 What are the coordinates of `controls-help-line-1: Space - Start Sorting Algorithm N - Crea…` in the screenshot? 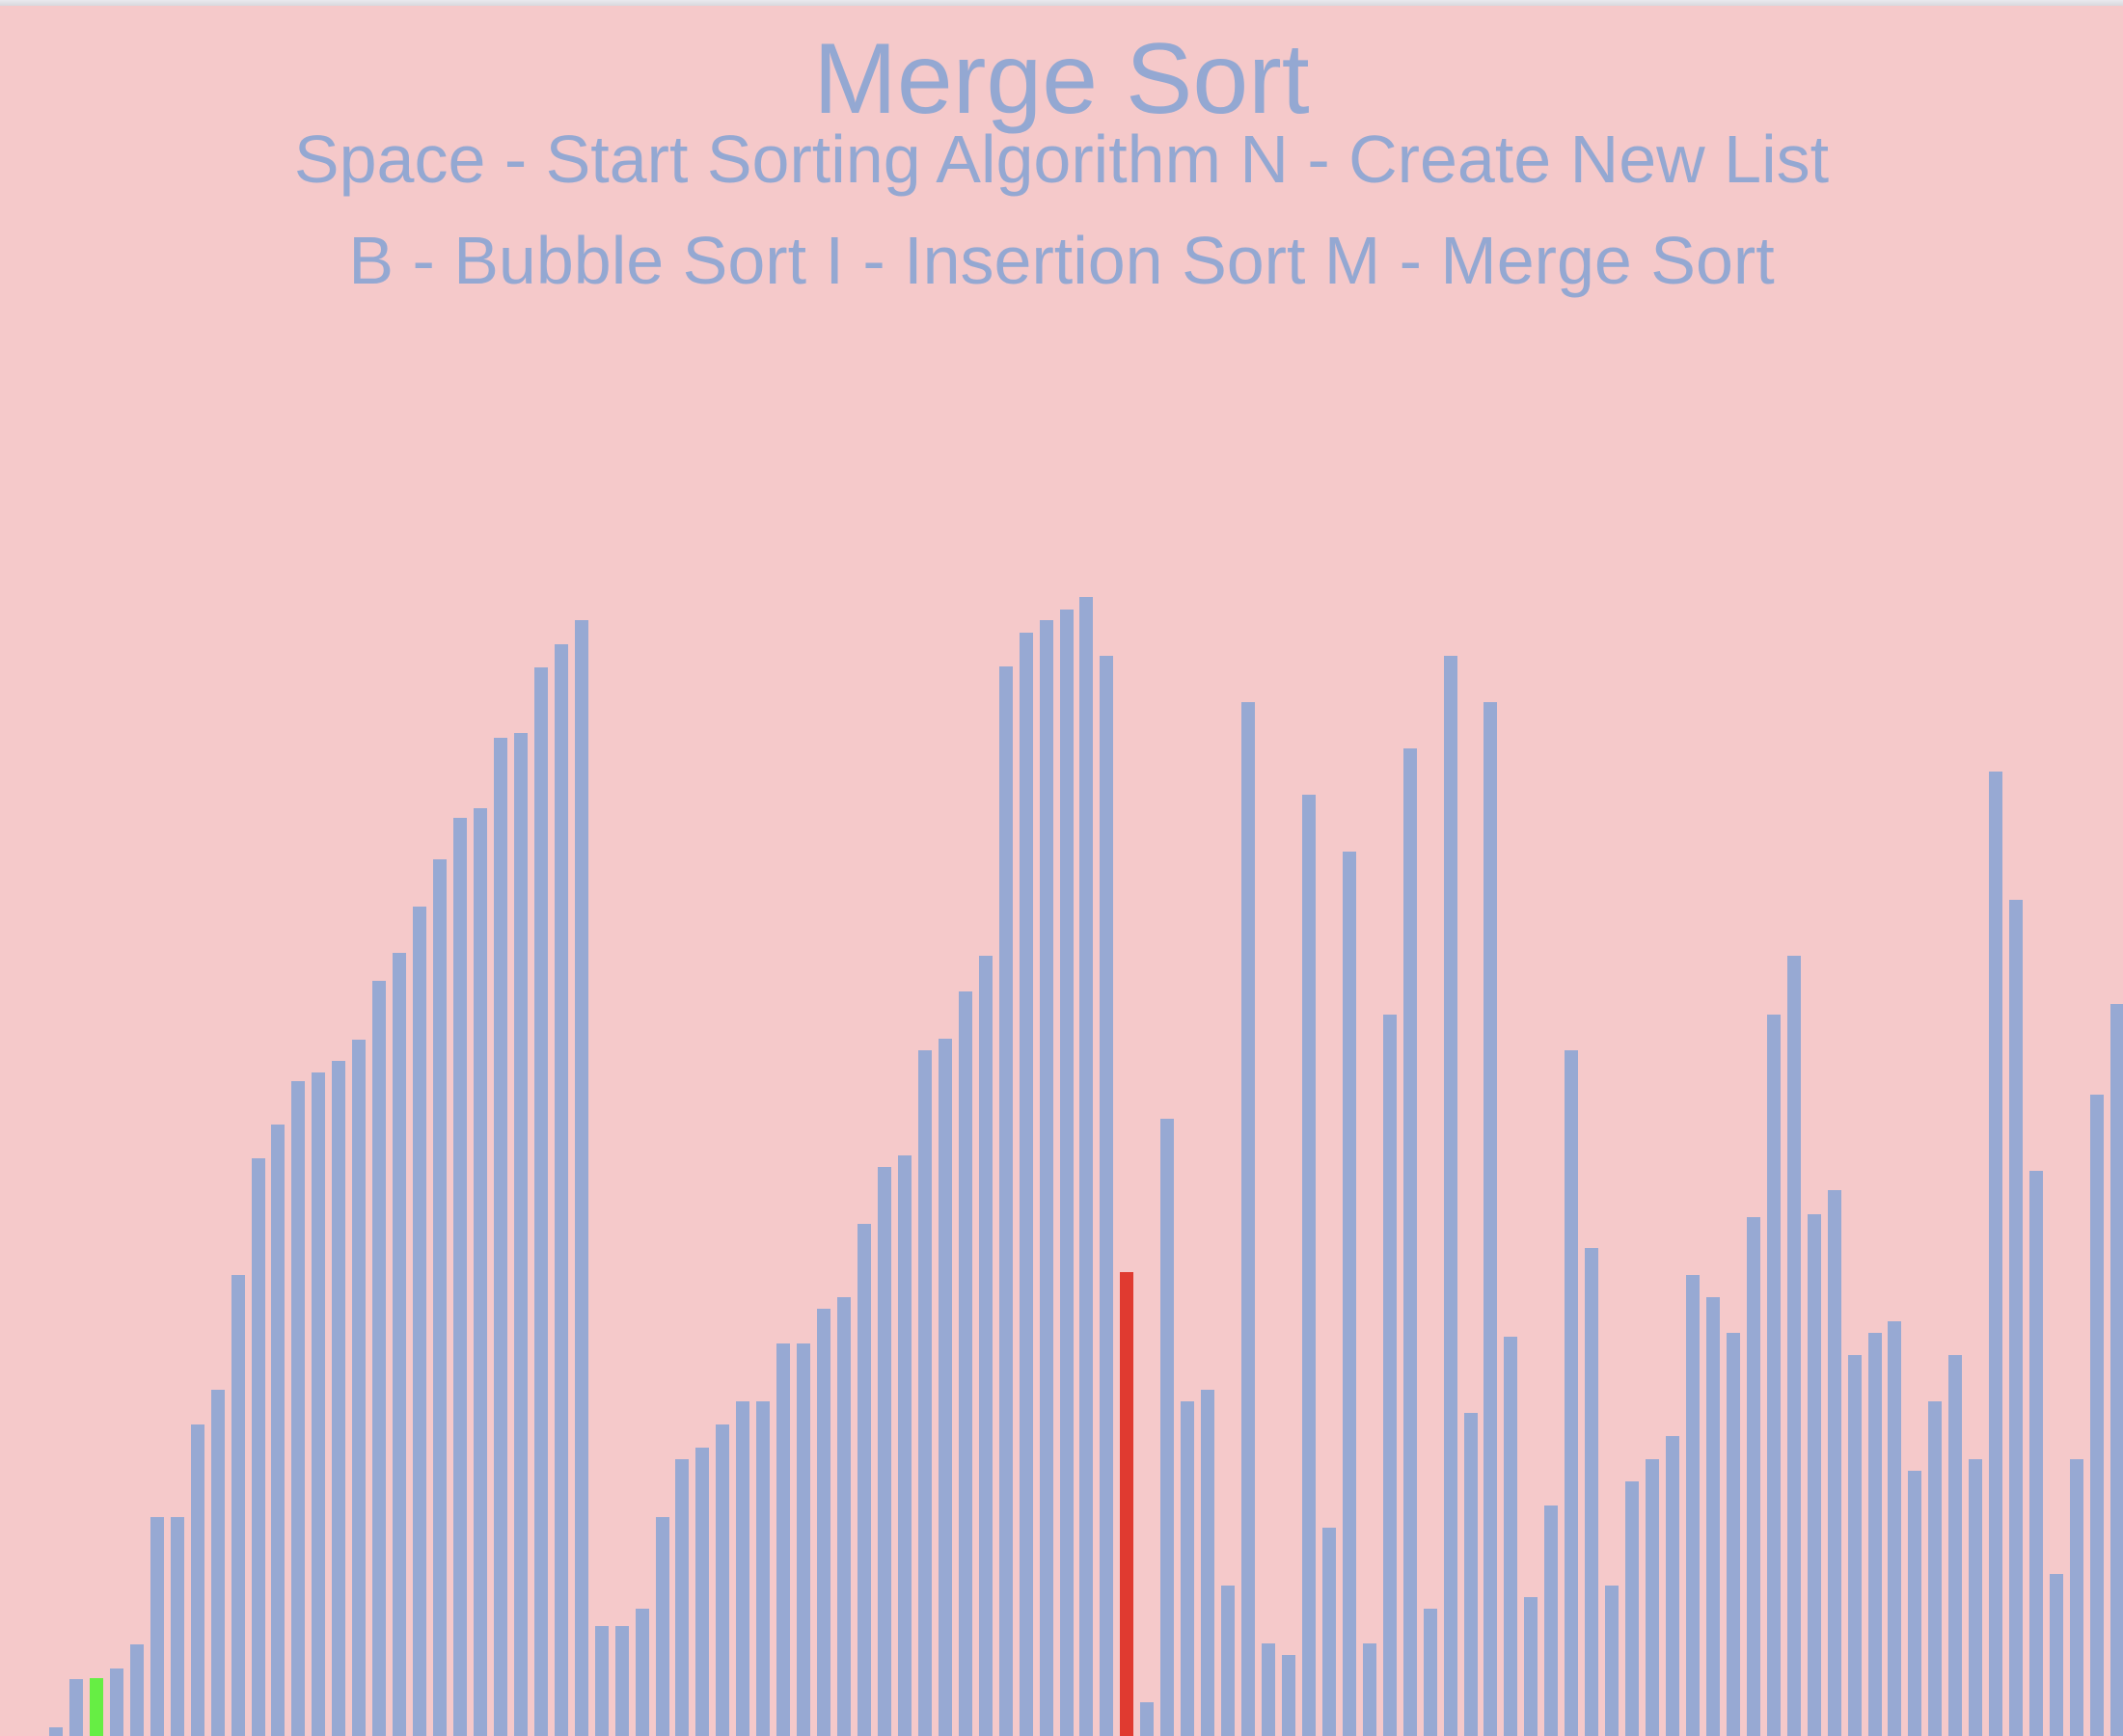 It's located at (1061, 159).